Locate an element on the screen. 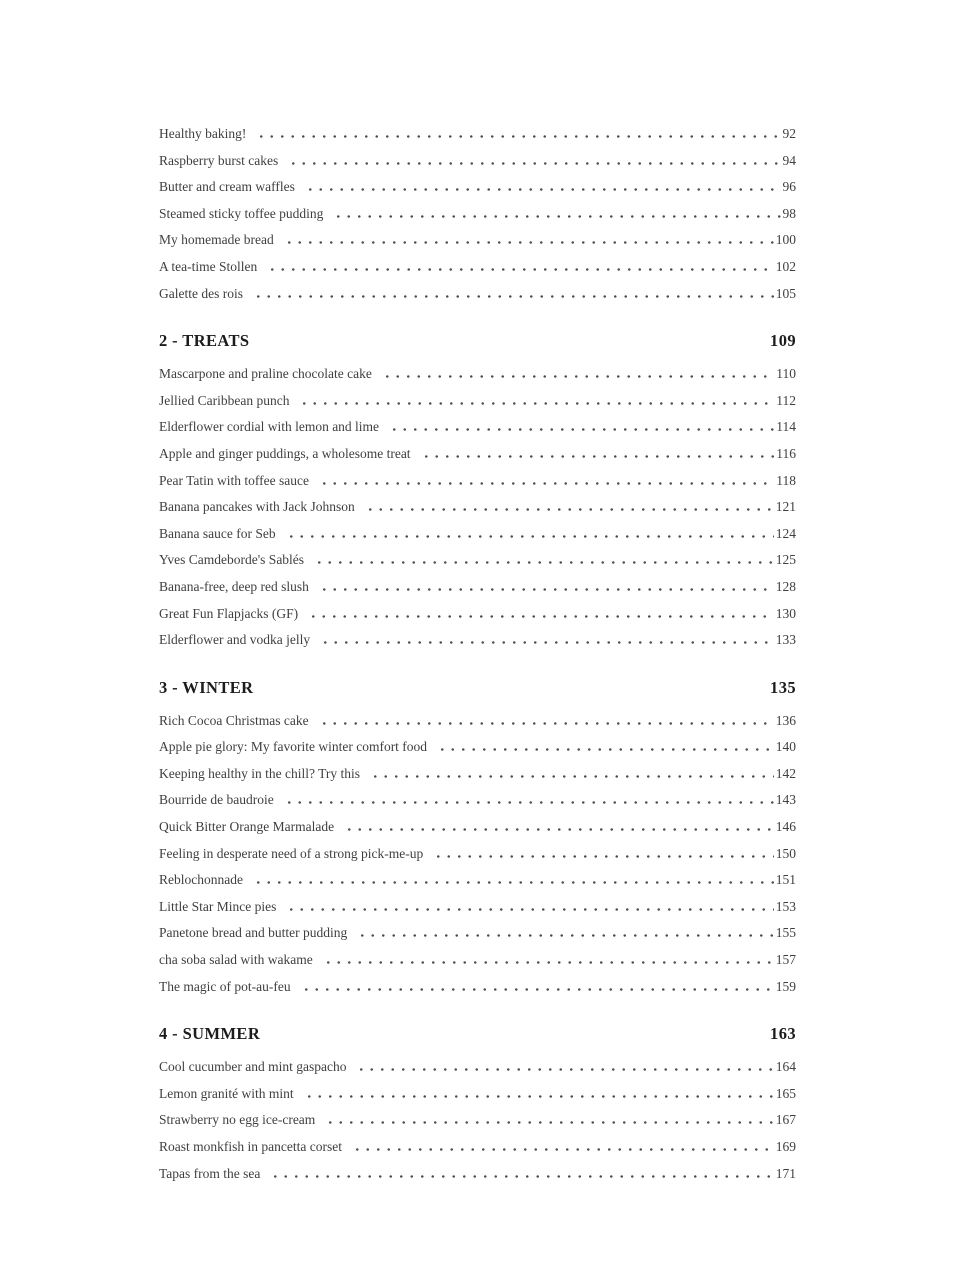  toc-entry-title: Tapas from the sea is located at coordinates (210, 1173).